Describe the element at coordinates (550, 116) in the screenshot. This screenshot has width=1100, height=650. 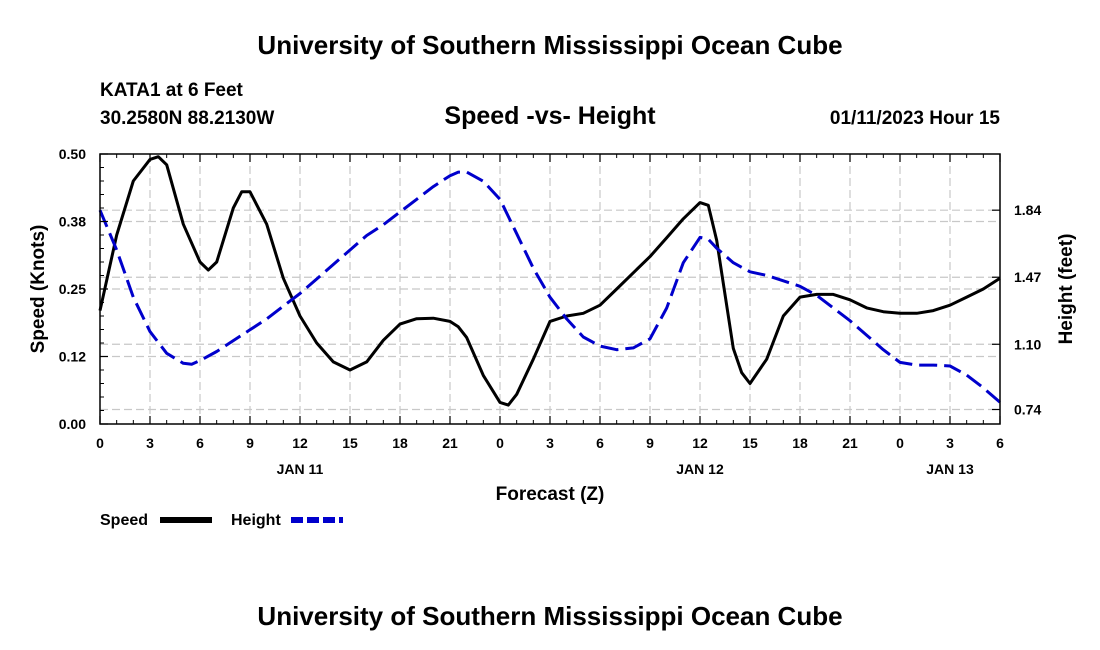
I see `chart-title: Speed -vs- Height` at that location.